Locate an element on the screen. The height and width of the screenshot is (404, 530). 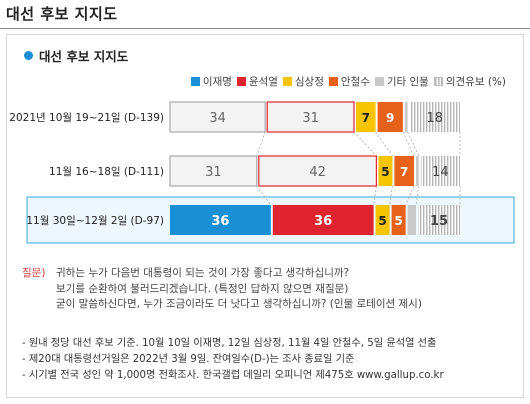
bar-value-label: 34 is located at coordinates (217, 118).